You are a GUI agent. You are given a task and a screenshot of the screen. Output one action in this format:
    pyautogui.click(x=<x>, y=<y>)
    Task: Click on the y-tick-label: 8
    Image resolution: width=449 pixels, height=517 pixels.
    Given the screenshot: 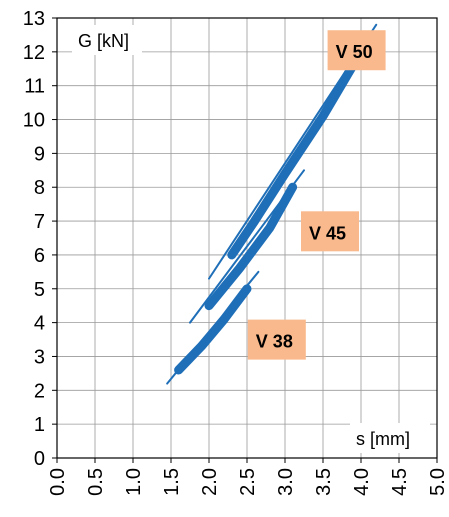 What is the action you would take?
    pyautogui.click(x=39, y=188)
    